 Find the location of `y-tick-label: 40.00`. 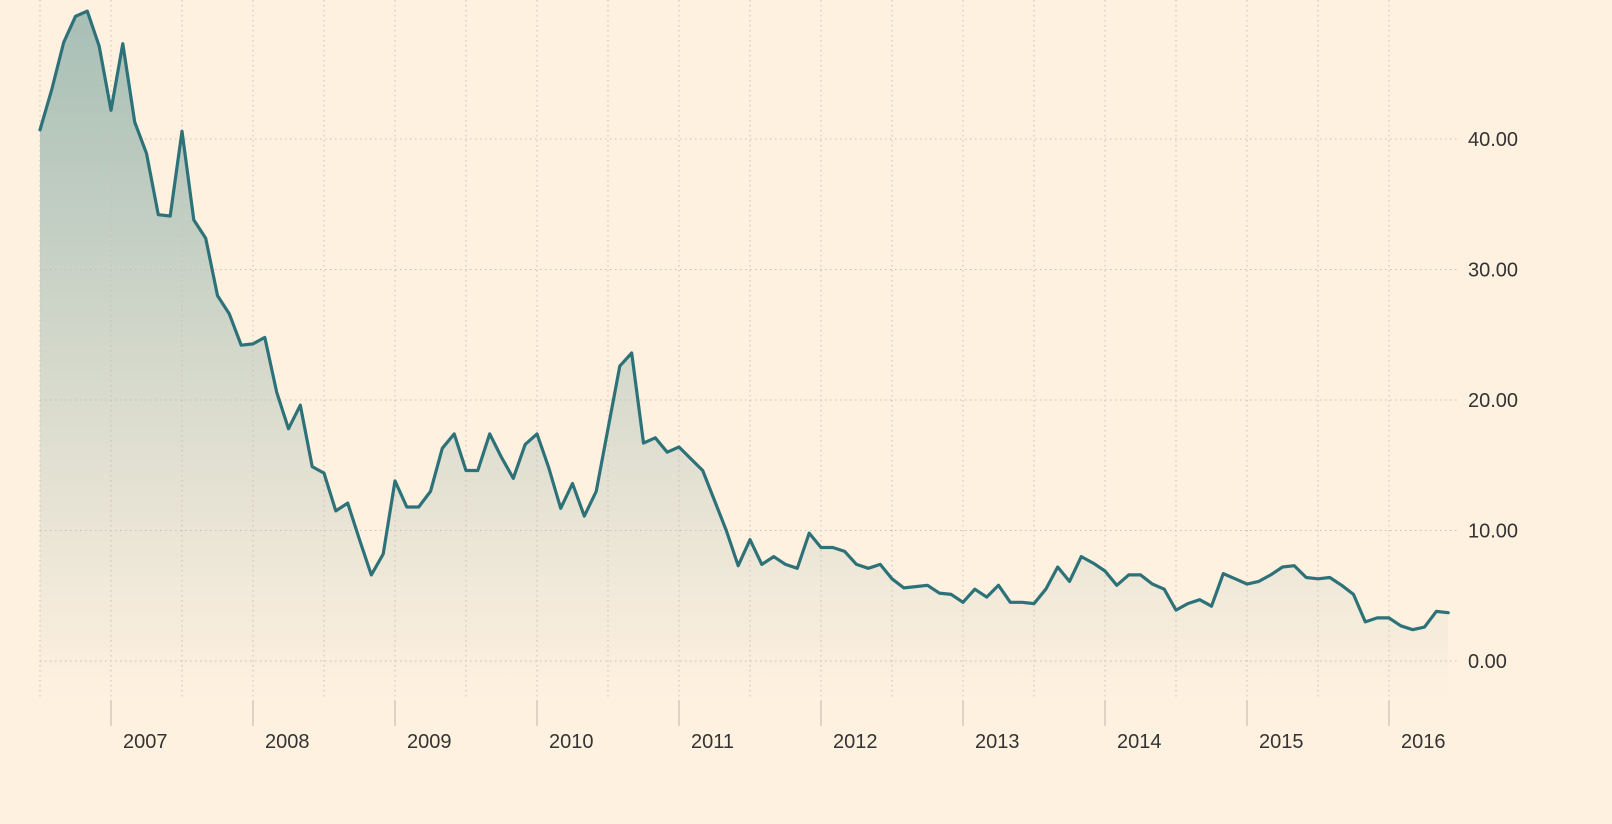

y-tick-label: 40.00 is located at coordinates (1493, 140).